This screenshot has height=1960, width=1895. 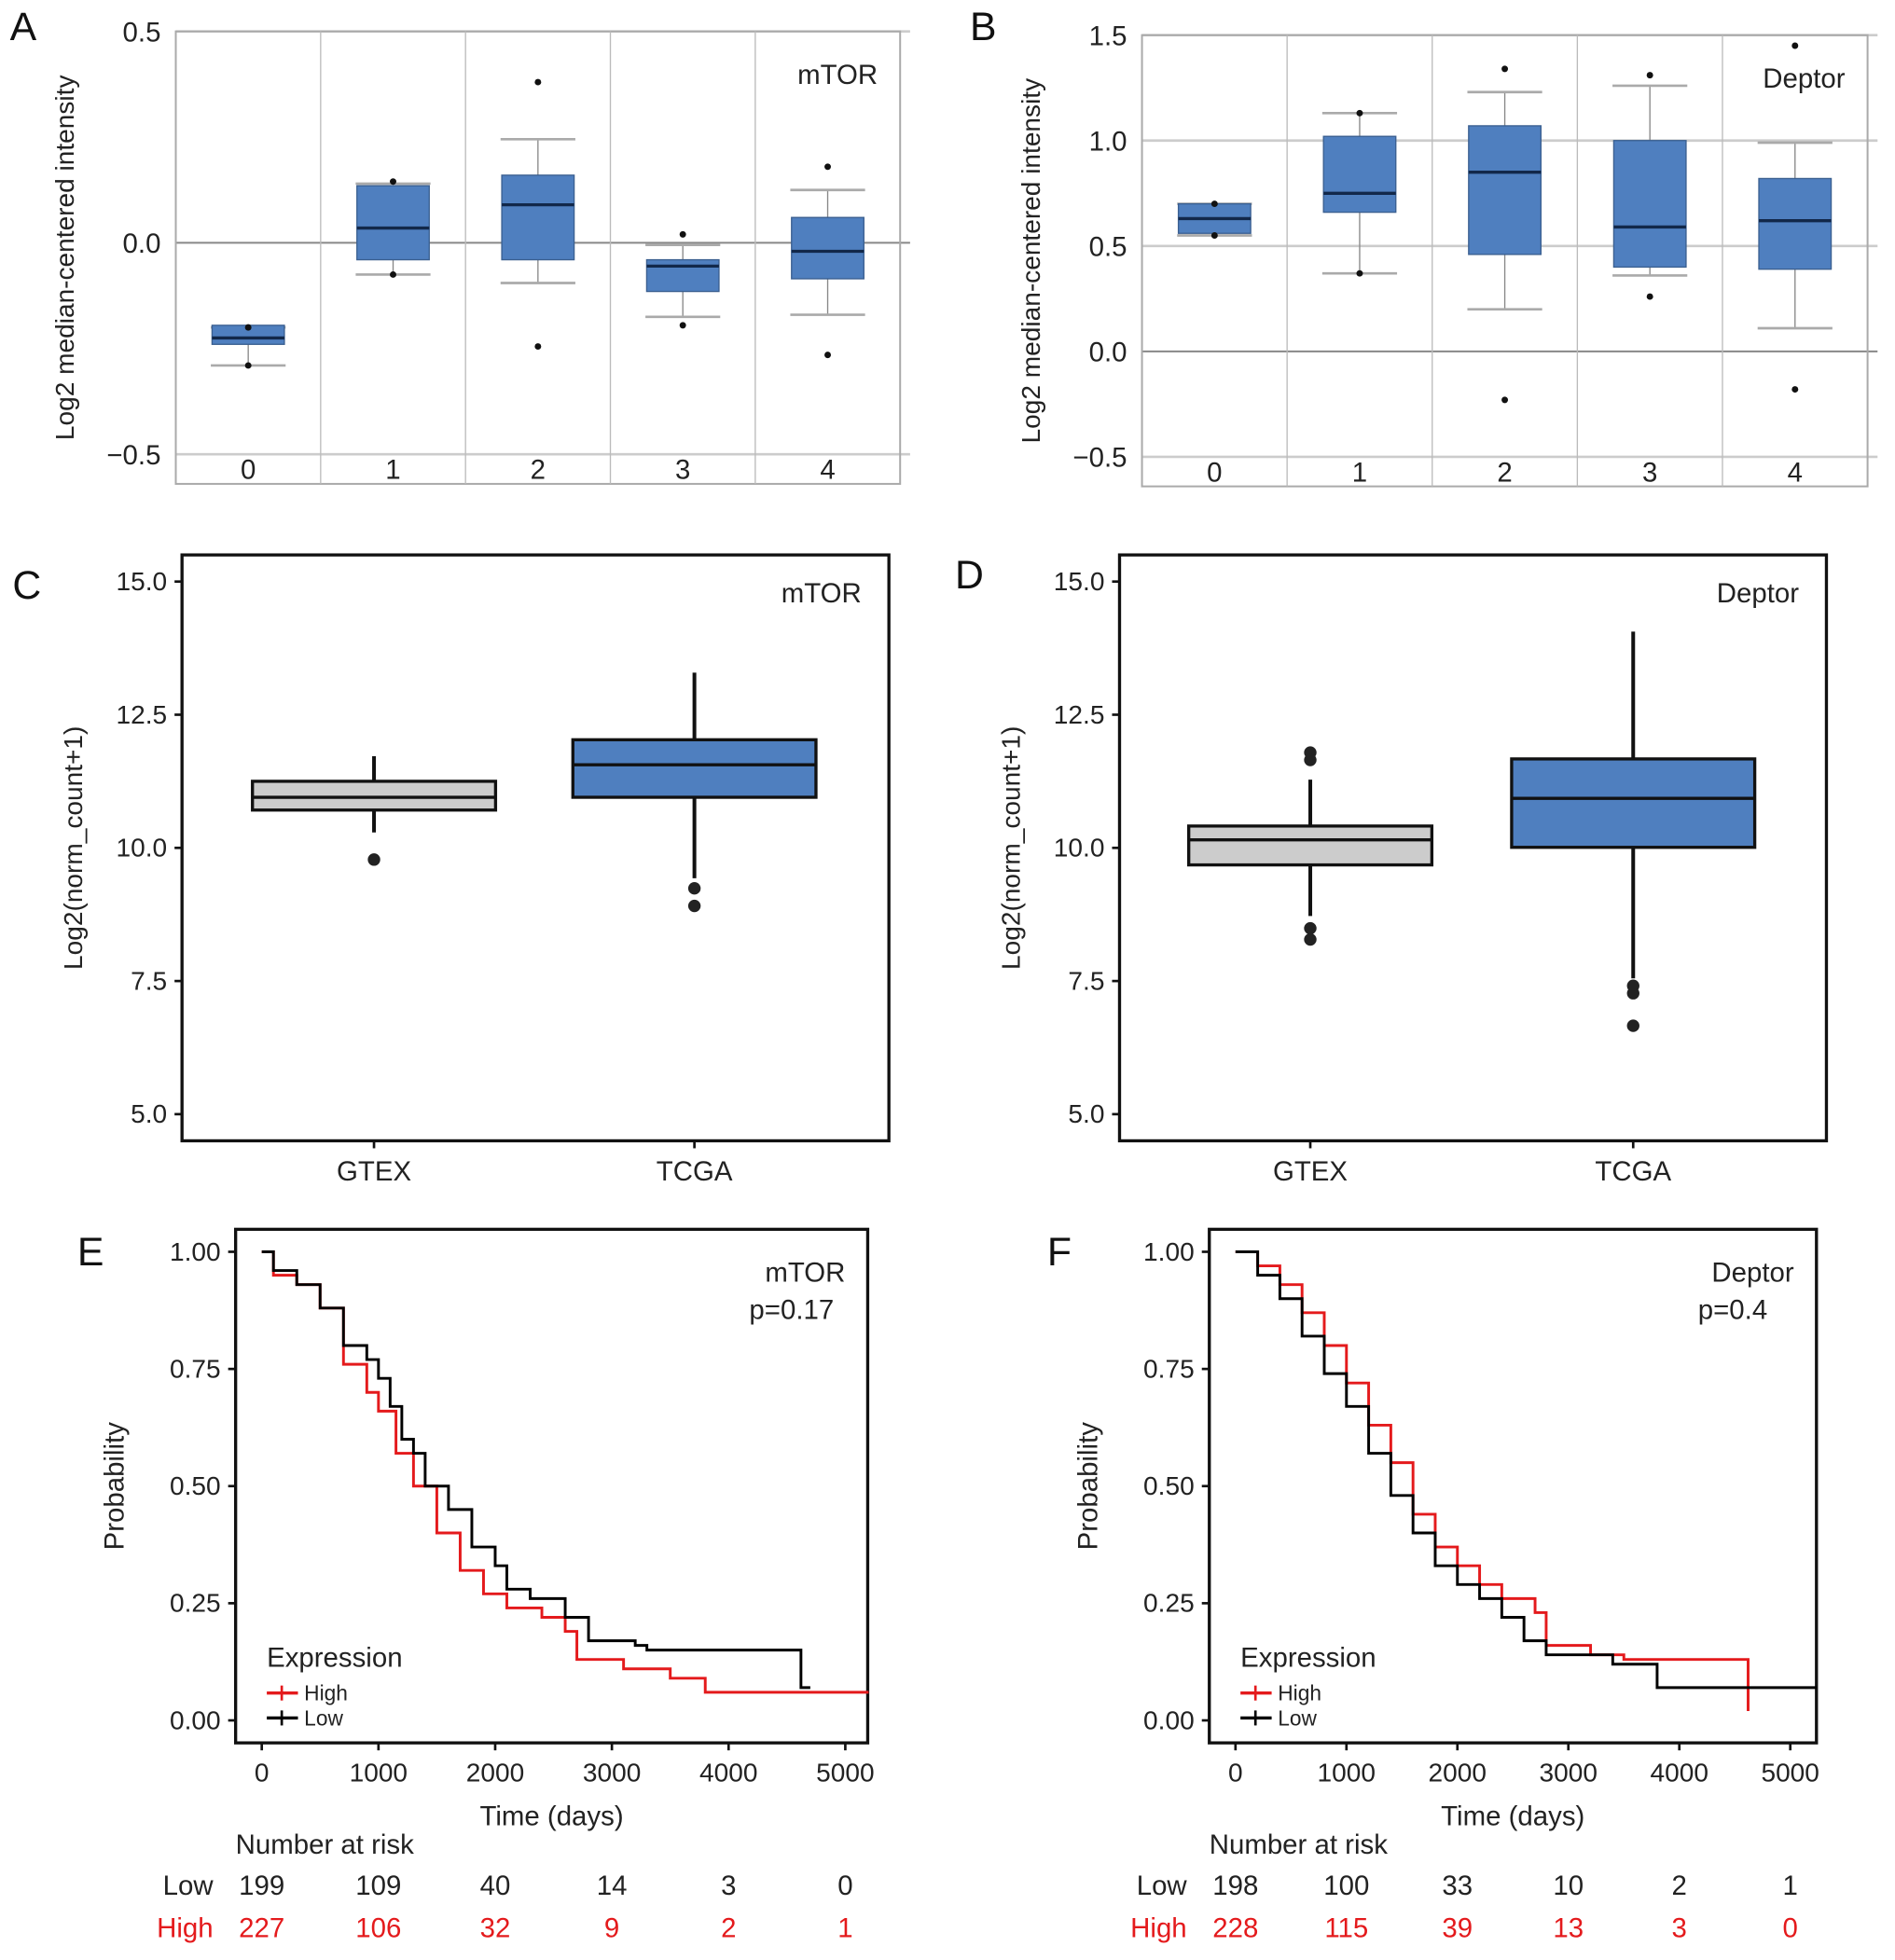 I want to click on risk-count: 2, so click(x=1679, y=1886).